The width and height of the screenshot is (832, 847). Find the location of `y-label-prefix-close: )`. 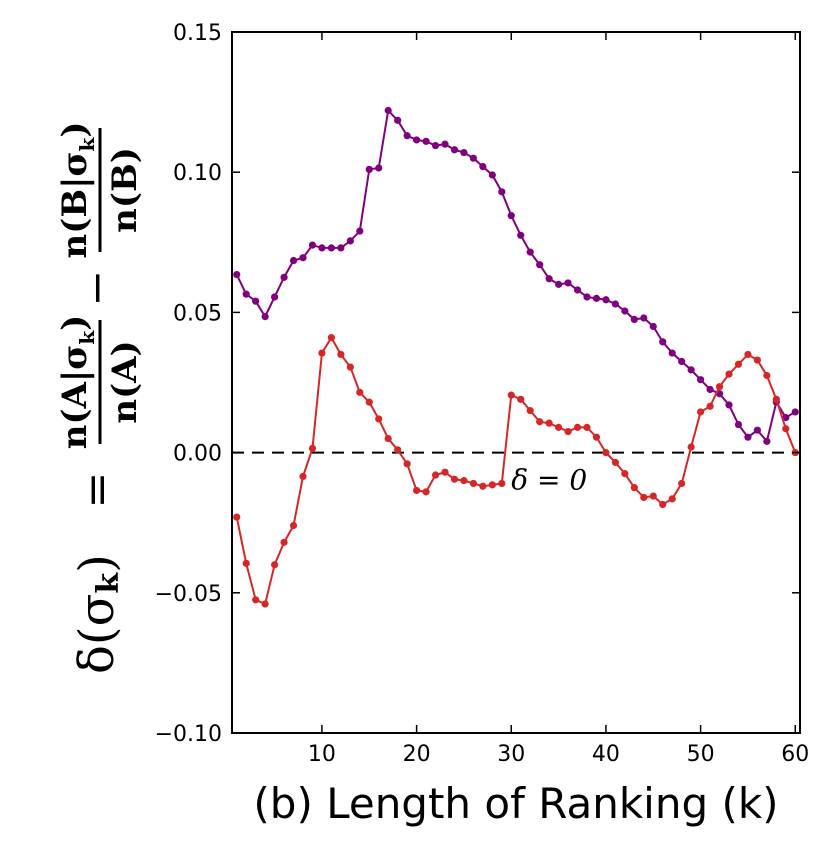

y-label-prefix-close: ) is located at coordinates (97, 563).